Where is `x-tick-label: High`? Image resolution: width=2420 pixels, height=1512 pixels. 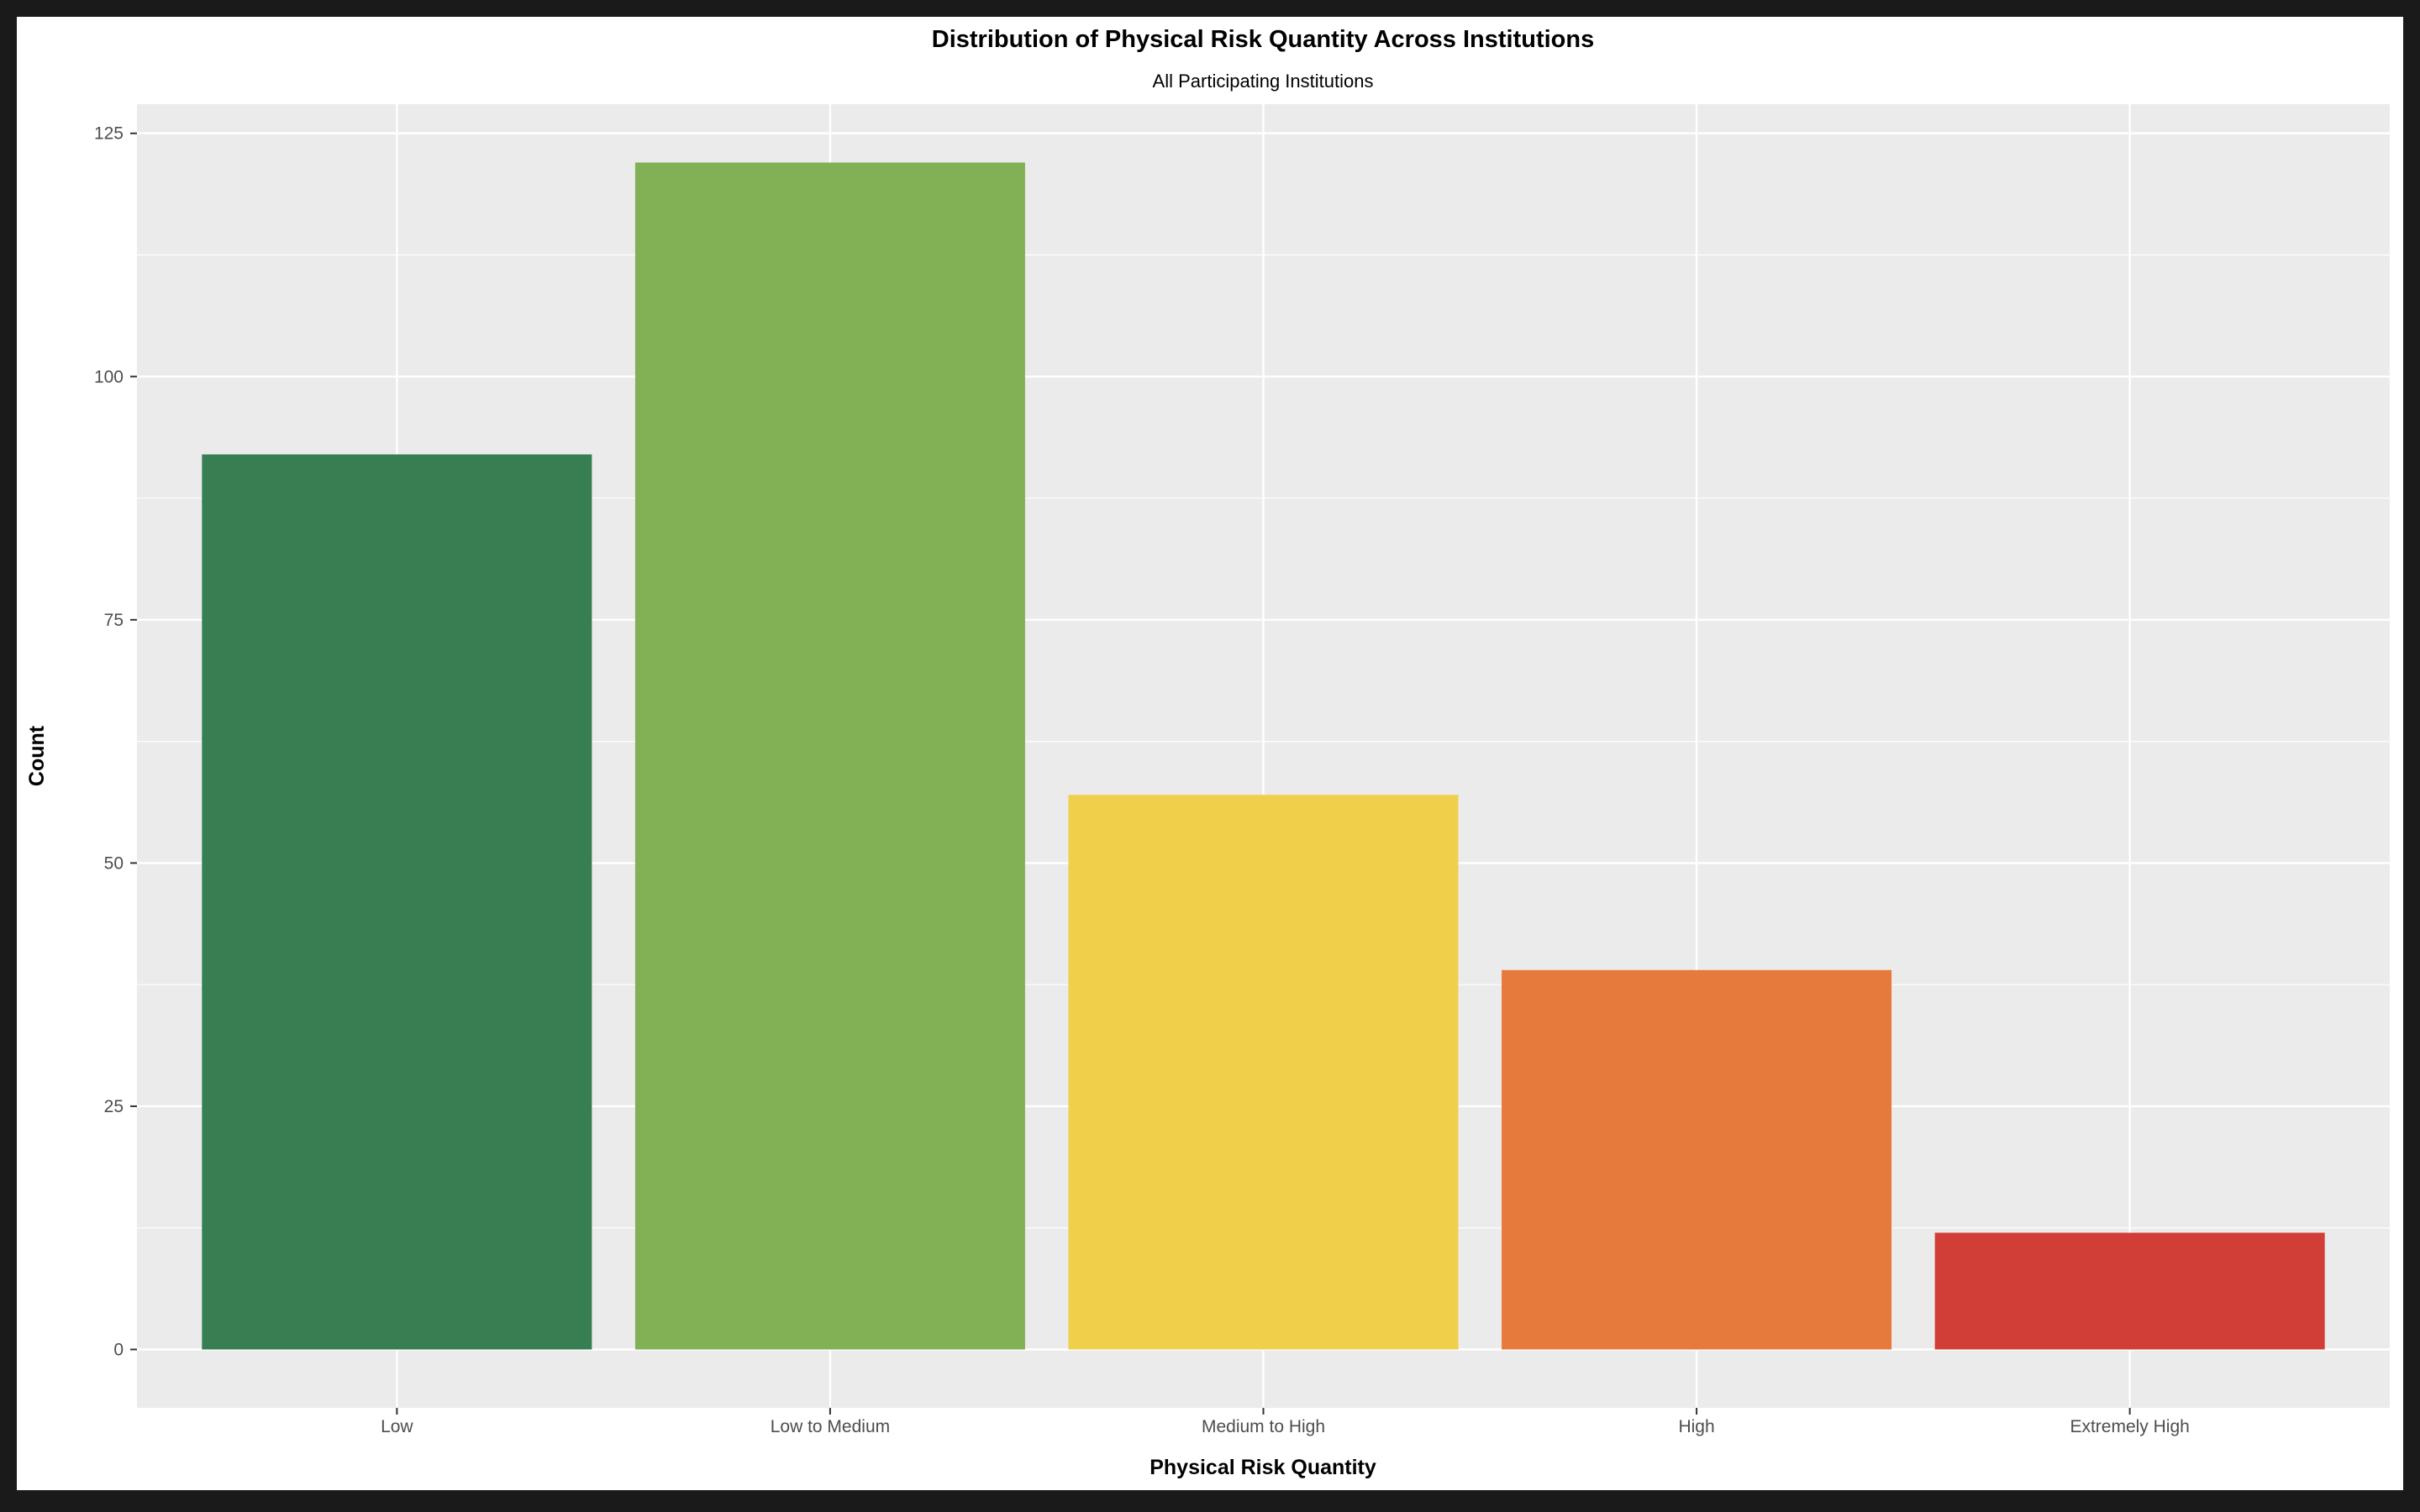 x-tick-label: High is located at coordinates (1696, 1426).